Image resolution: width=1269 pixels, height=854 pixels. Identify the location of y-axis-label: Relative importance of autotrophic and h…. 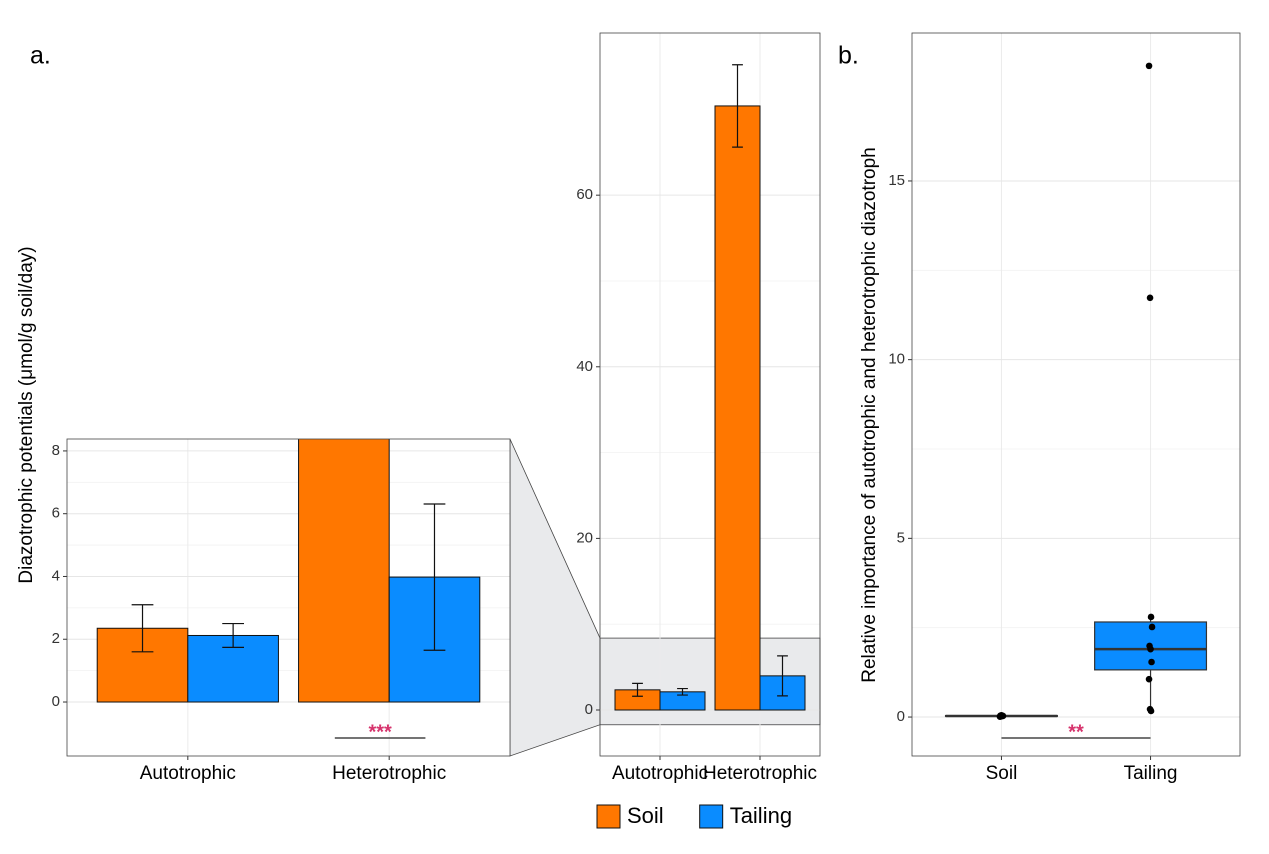
(869, 415).